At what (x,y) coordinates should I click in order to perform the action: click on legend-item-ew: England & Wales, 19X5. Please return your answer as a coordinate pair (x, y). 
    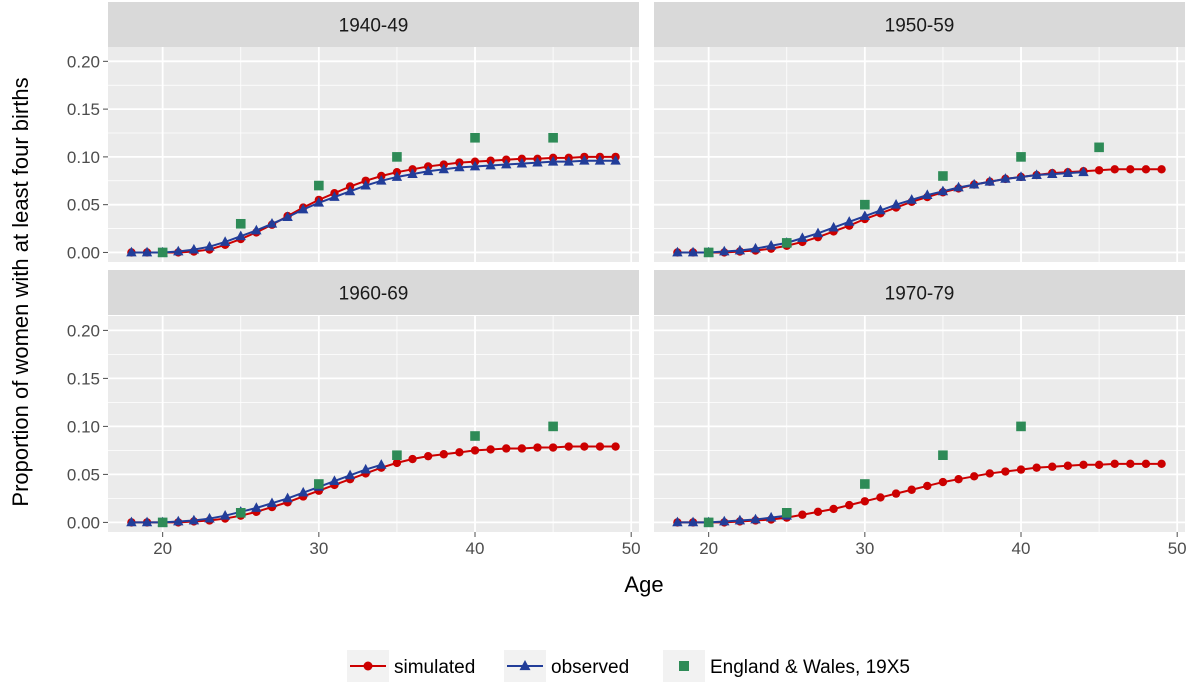
    Looking at the image, I should click on (786, 666).